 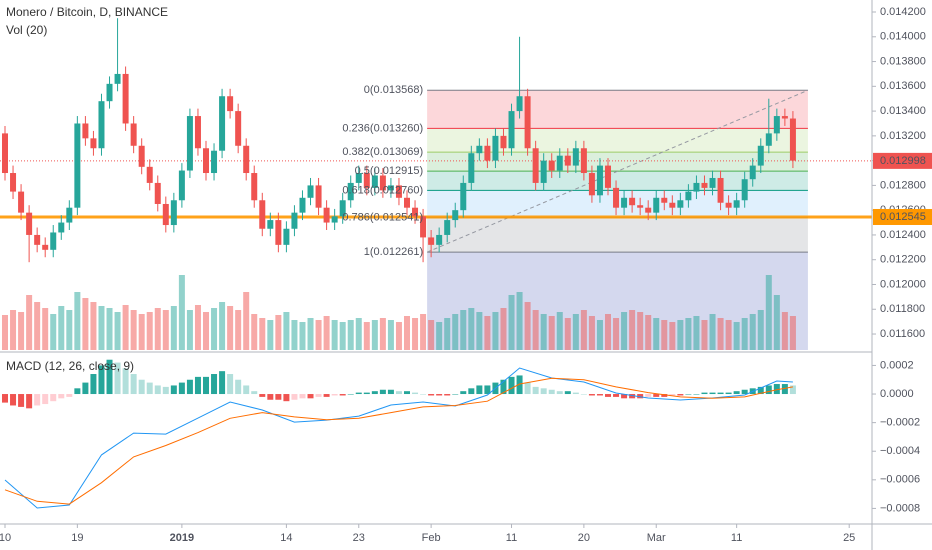 I want to click on x-tick-label: 20, so click(x=584, y=538).